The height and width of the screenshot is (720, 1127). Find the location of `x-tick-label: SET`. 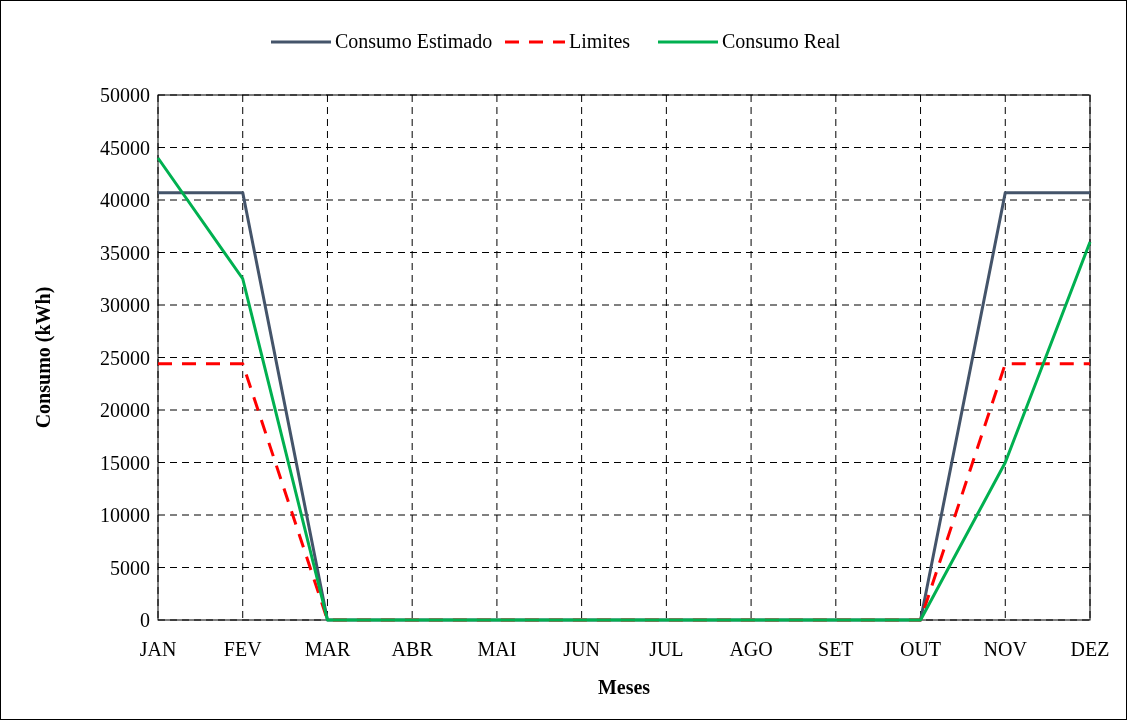

x-tick-label: SET is located at coordinates (836, 649).